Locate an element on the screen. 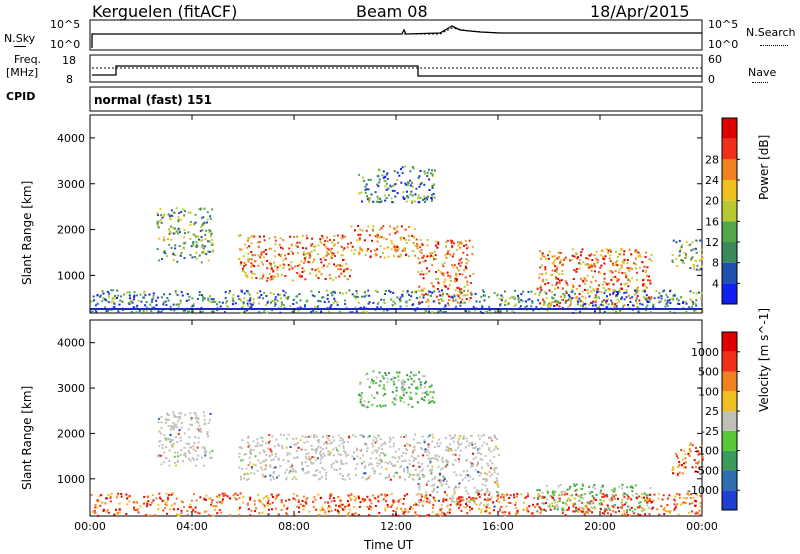 This screenshot has width=800, height=554. colorbar-tick-label: 20 is located at coordinates (712, 201).